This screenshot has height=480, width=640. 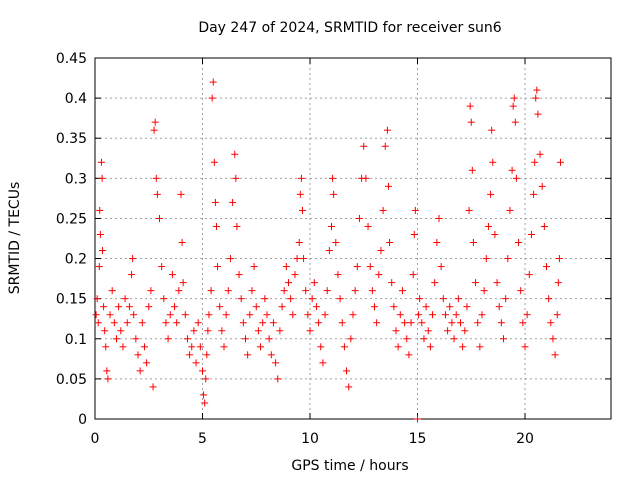 I want to click on y-tick-label: 0.1, so click(x=76, y=340).